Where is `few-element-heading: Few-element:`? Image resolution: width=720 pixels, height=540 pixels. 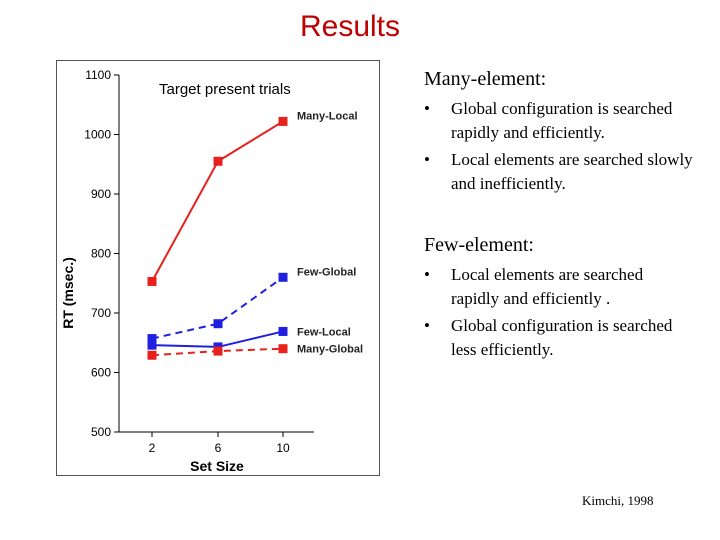
few-element-heading: Few-element: is located at coordinates (479, 245).